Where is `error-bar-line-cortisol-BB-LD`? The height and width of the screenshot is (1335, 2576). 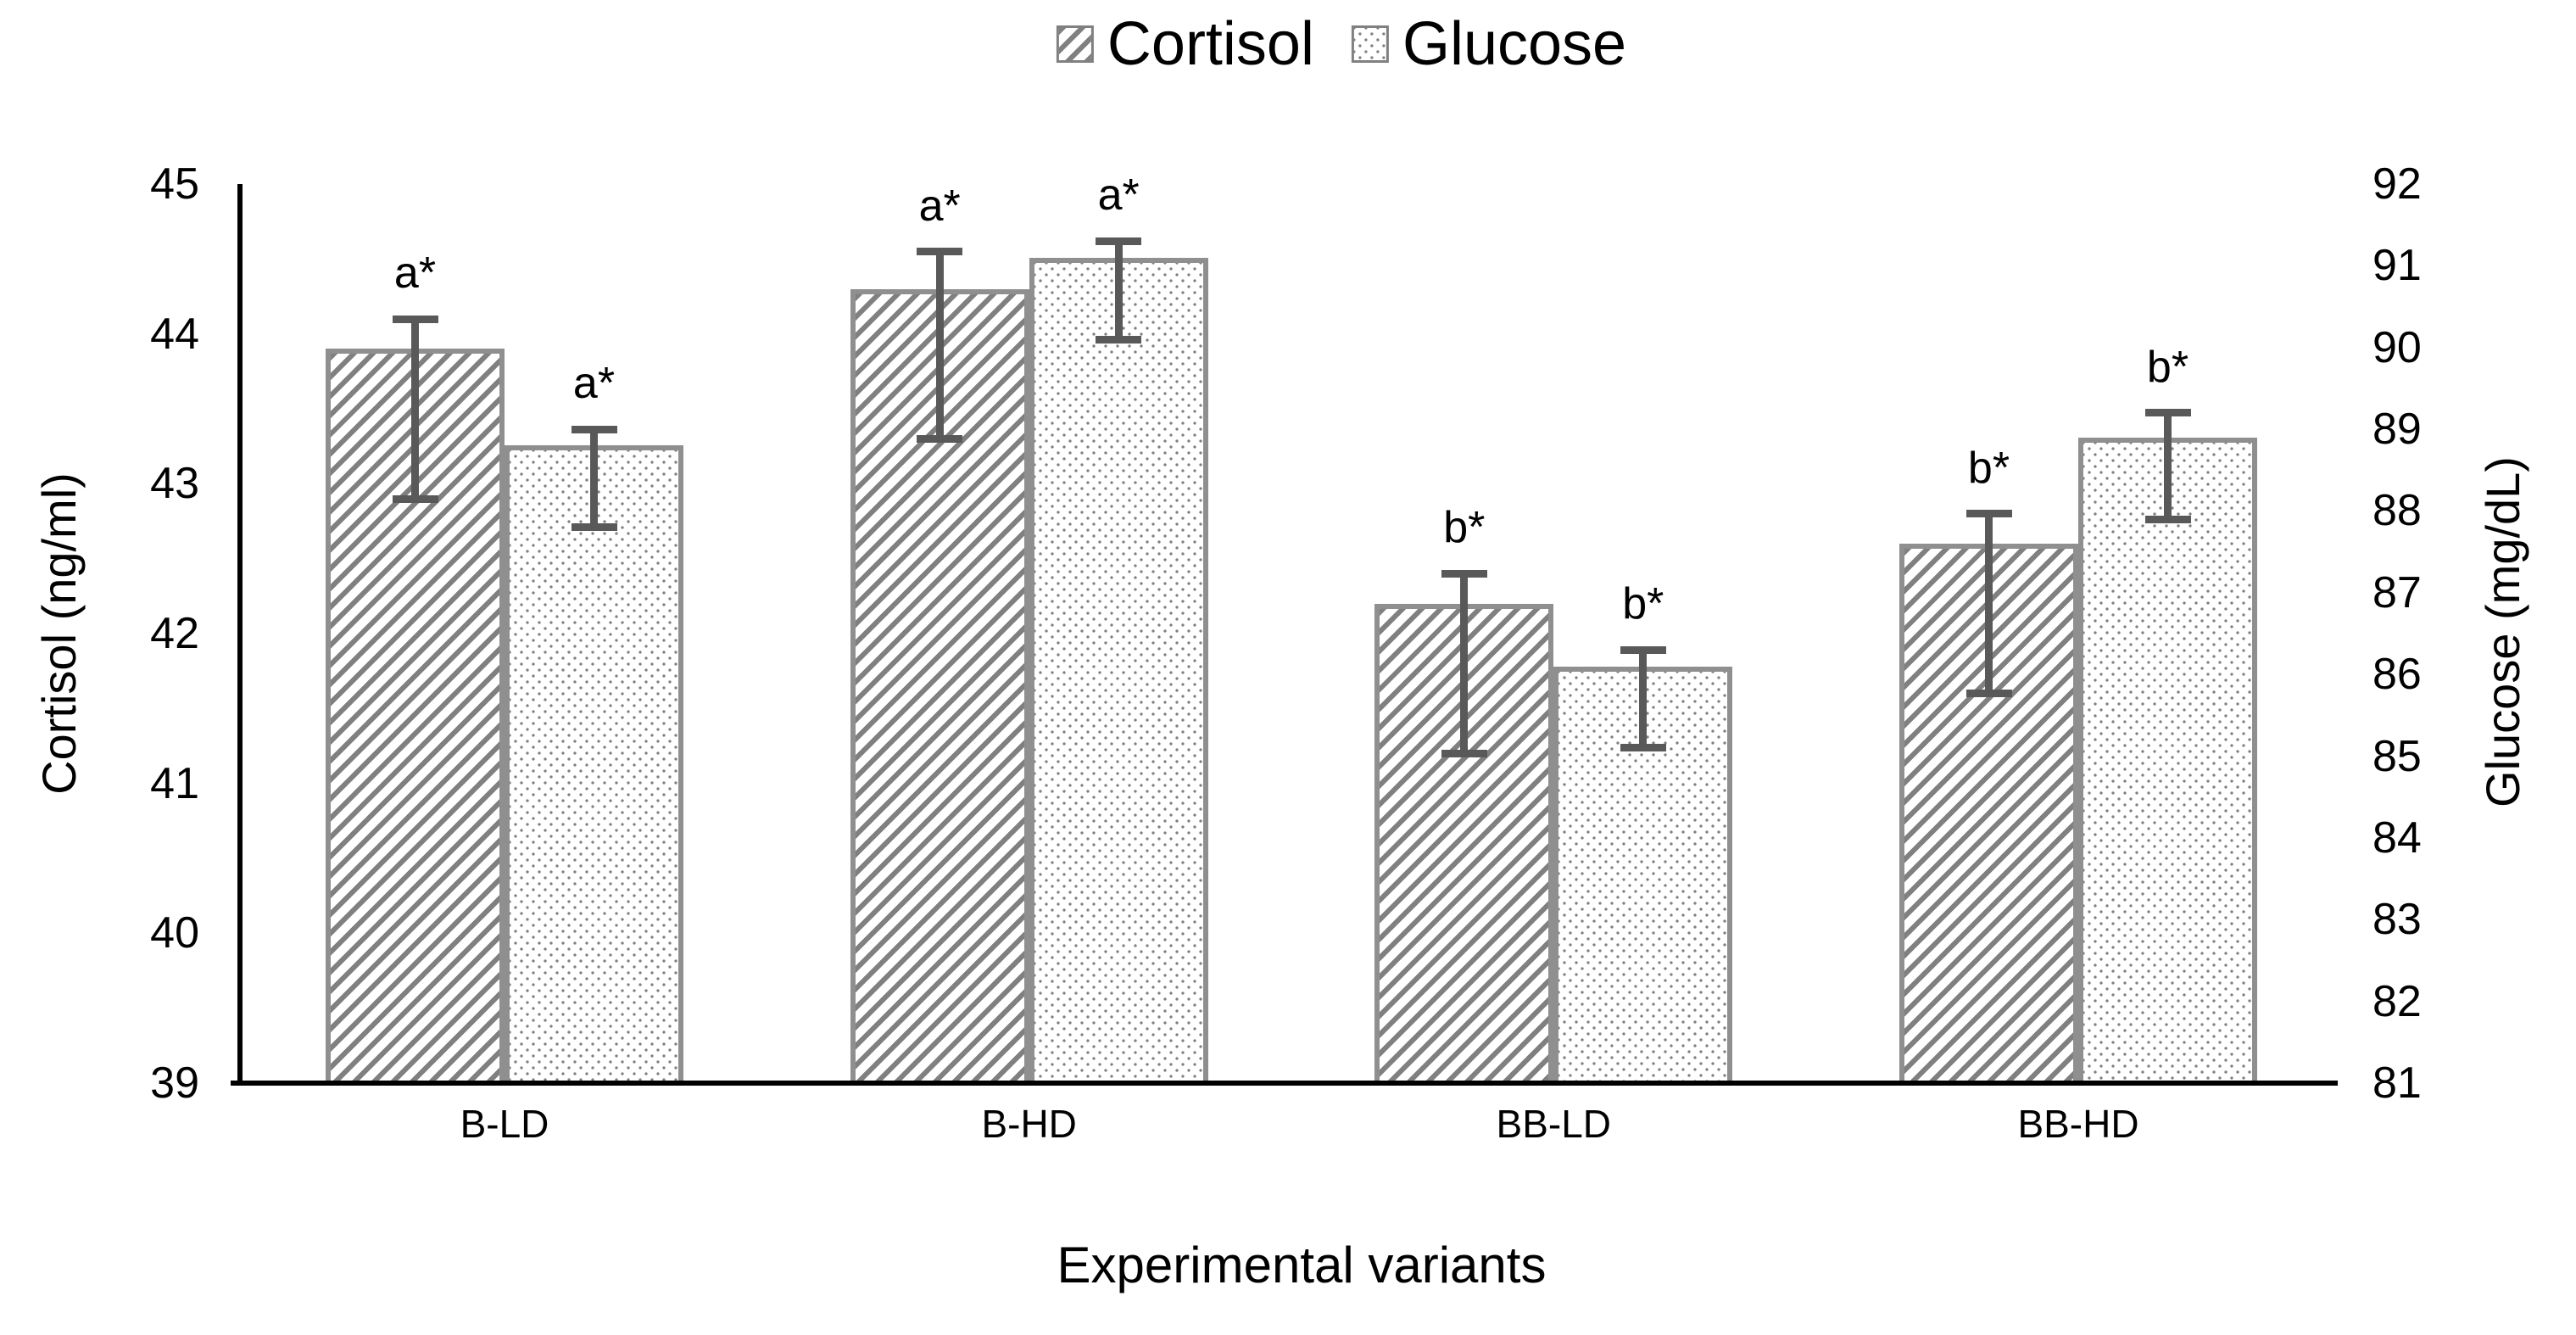 error-bar-line-cortisol-BB-LD is located at coordinates (1464, 664).